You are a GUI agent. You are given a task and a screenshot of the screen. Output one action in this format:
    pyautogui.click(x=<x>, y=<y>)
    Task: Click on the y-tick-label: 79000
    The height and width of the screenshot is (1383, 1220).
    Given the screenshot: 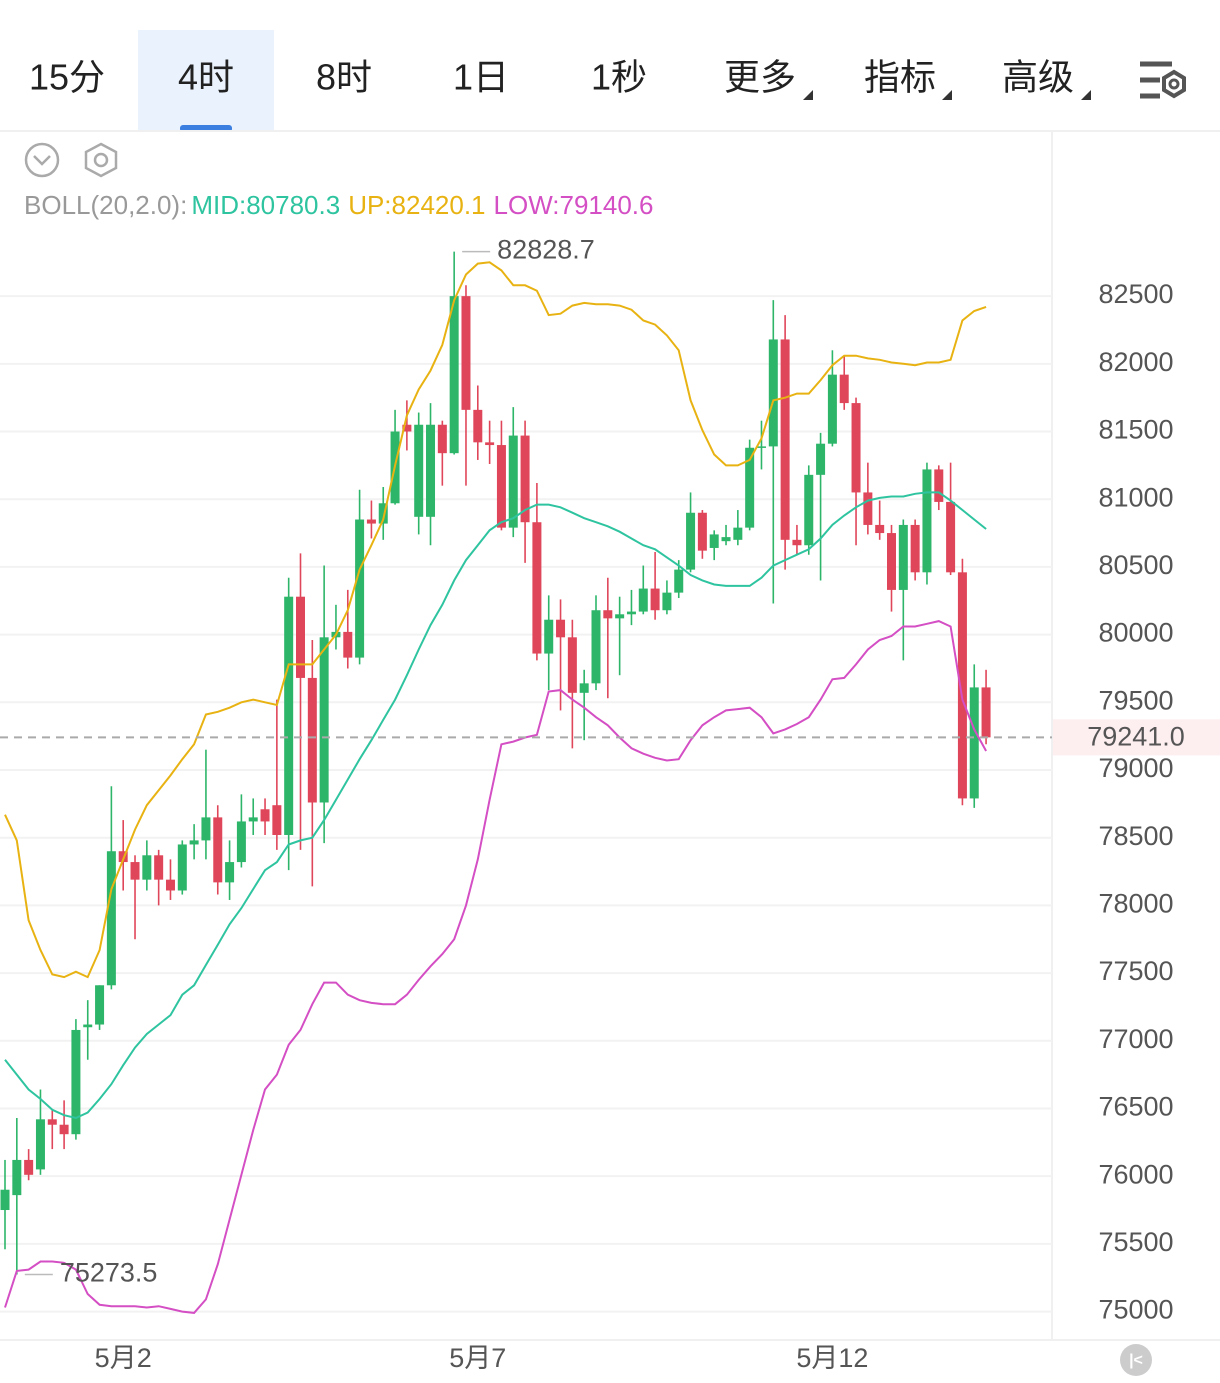 What is the action you would take?
    pyautogui.click(x=1135, y=768)
    